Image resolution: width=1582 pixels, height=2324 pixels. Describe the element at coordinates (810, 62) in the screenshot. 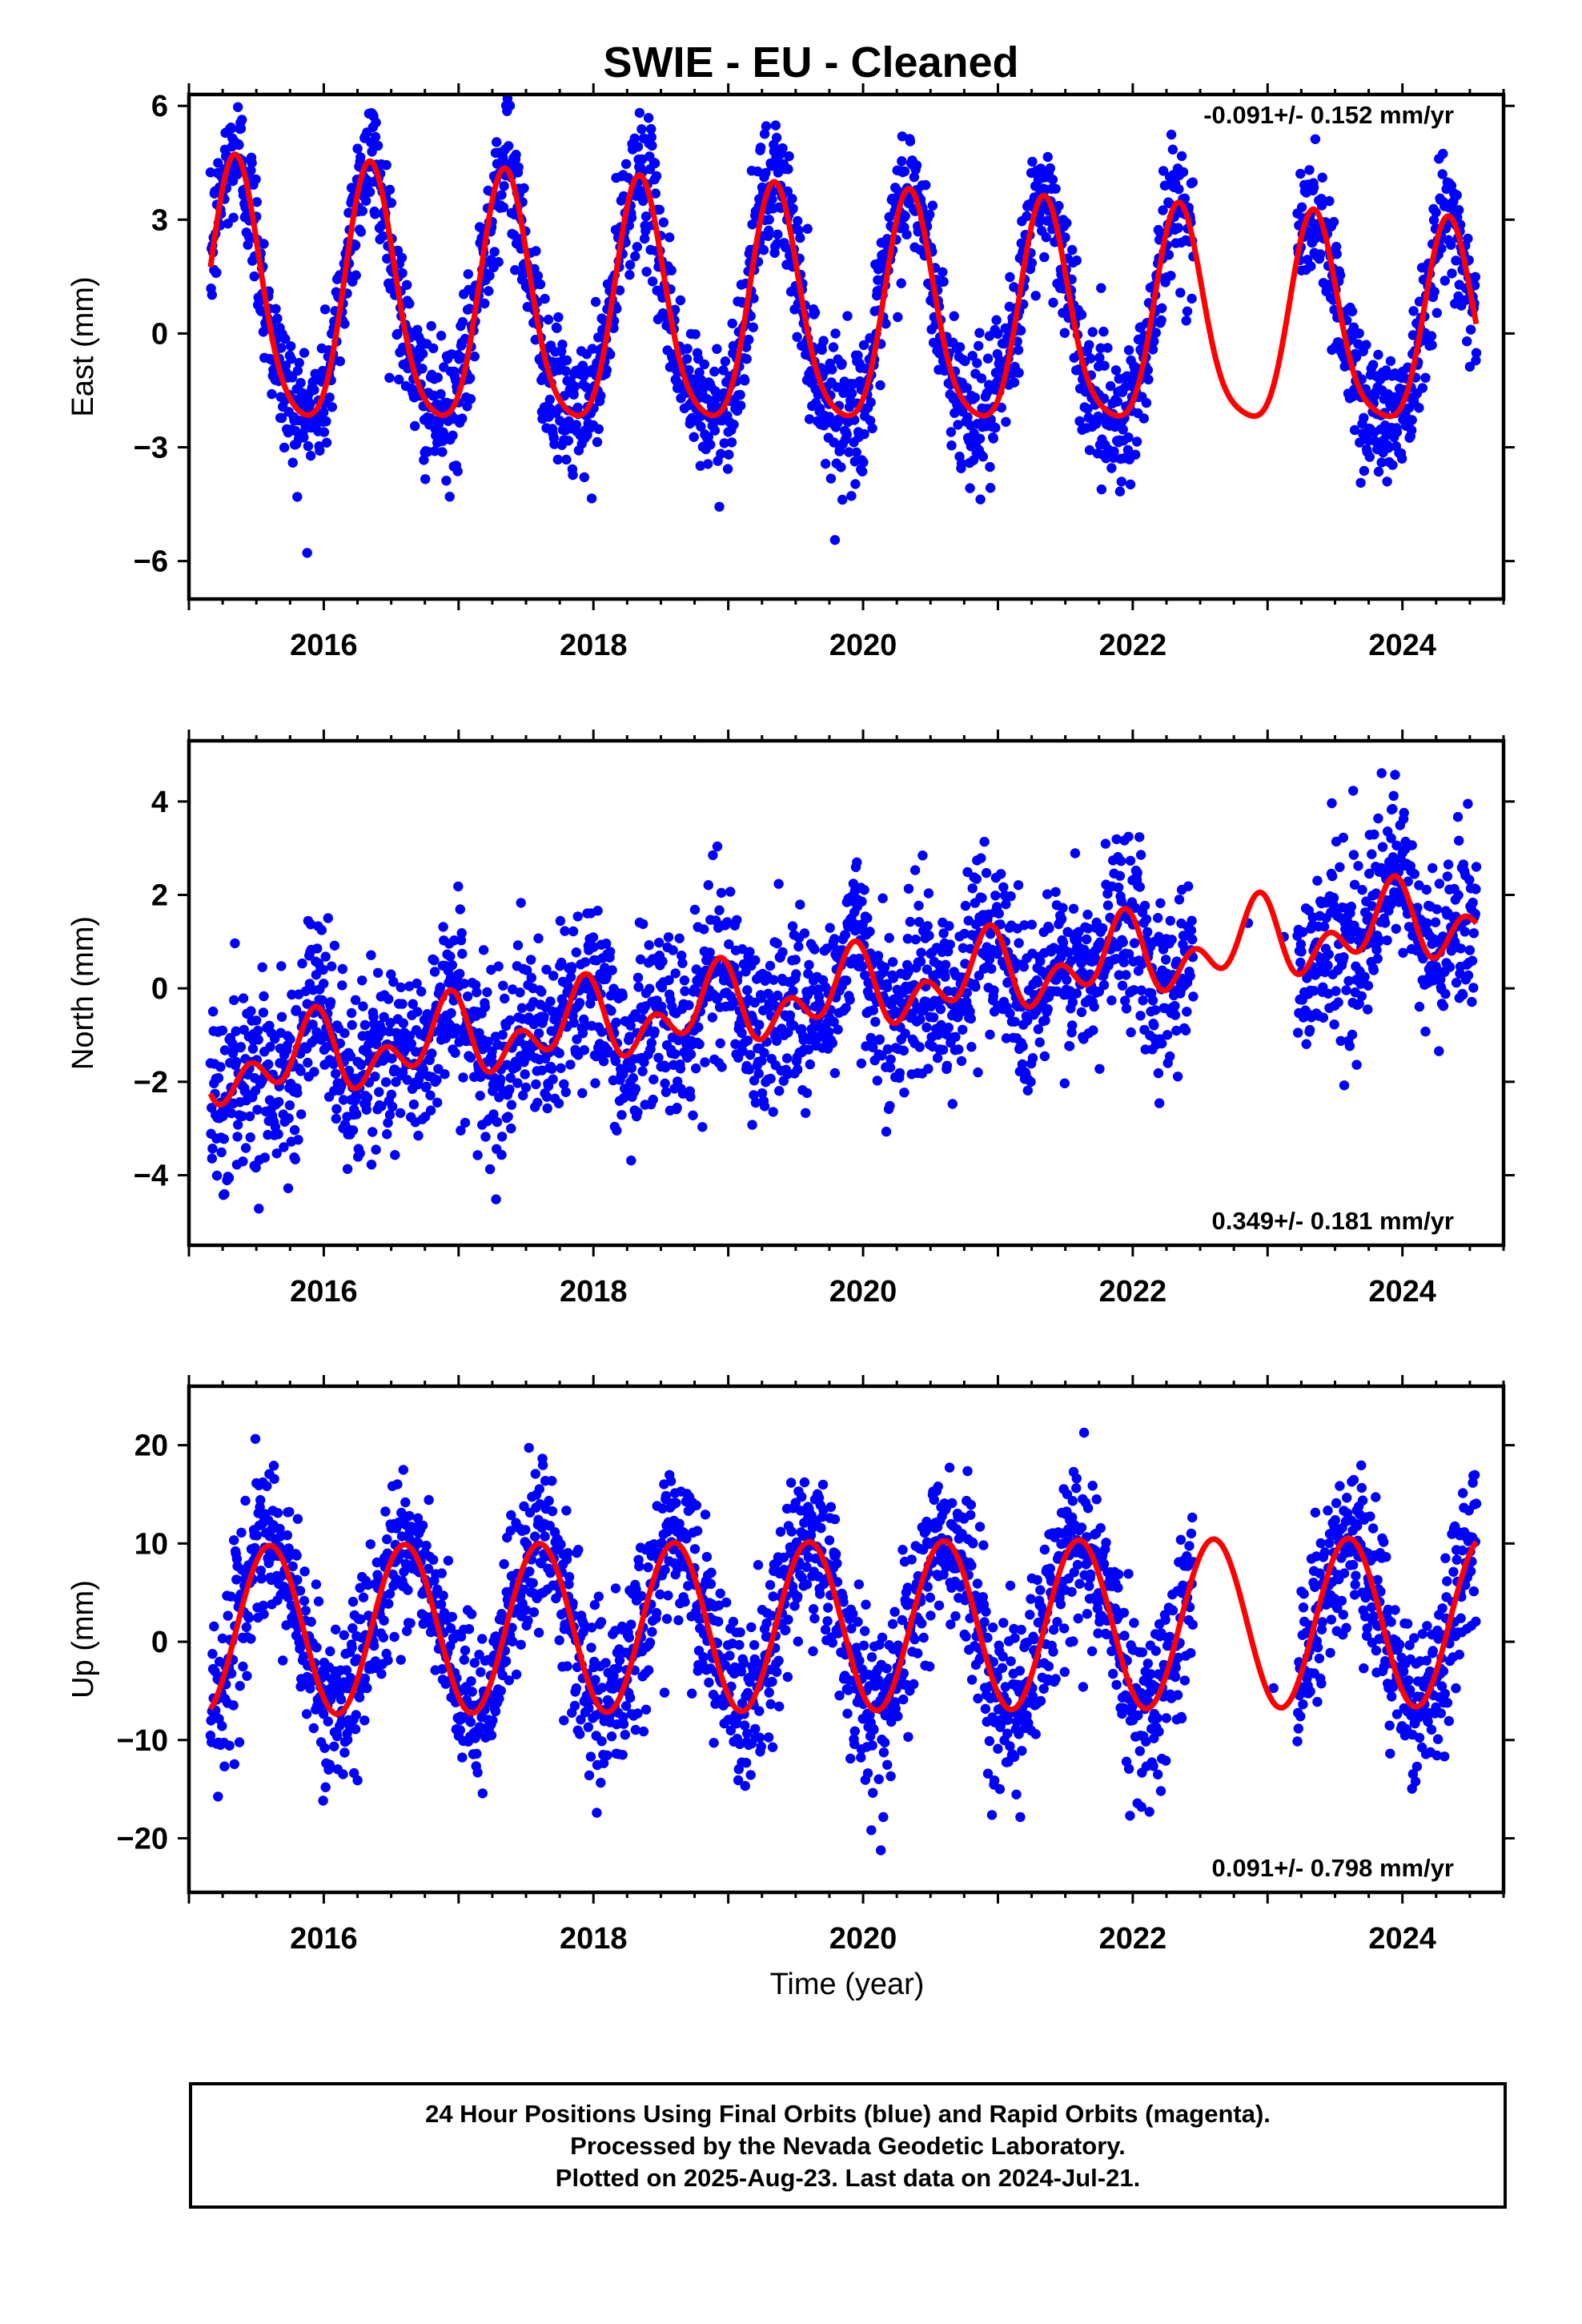

I see `chart-title: SWIE - EU - Cleaned` at that location.